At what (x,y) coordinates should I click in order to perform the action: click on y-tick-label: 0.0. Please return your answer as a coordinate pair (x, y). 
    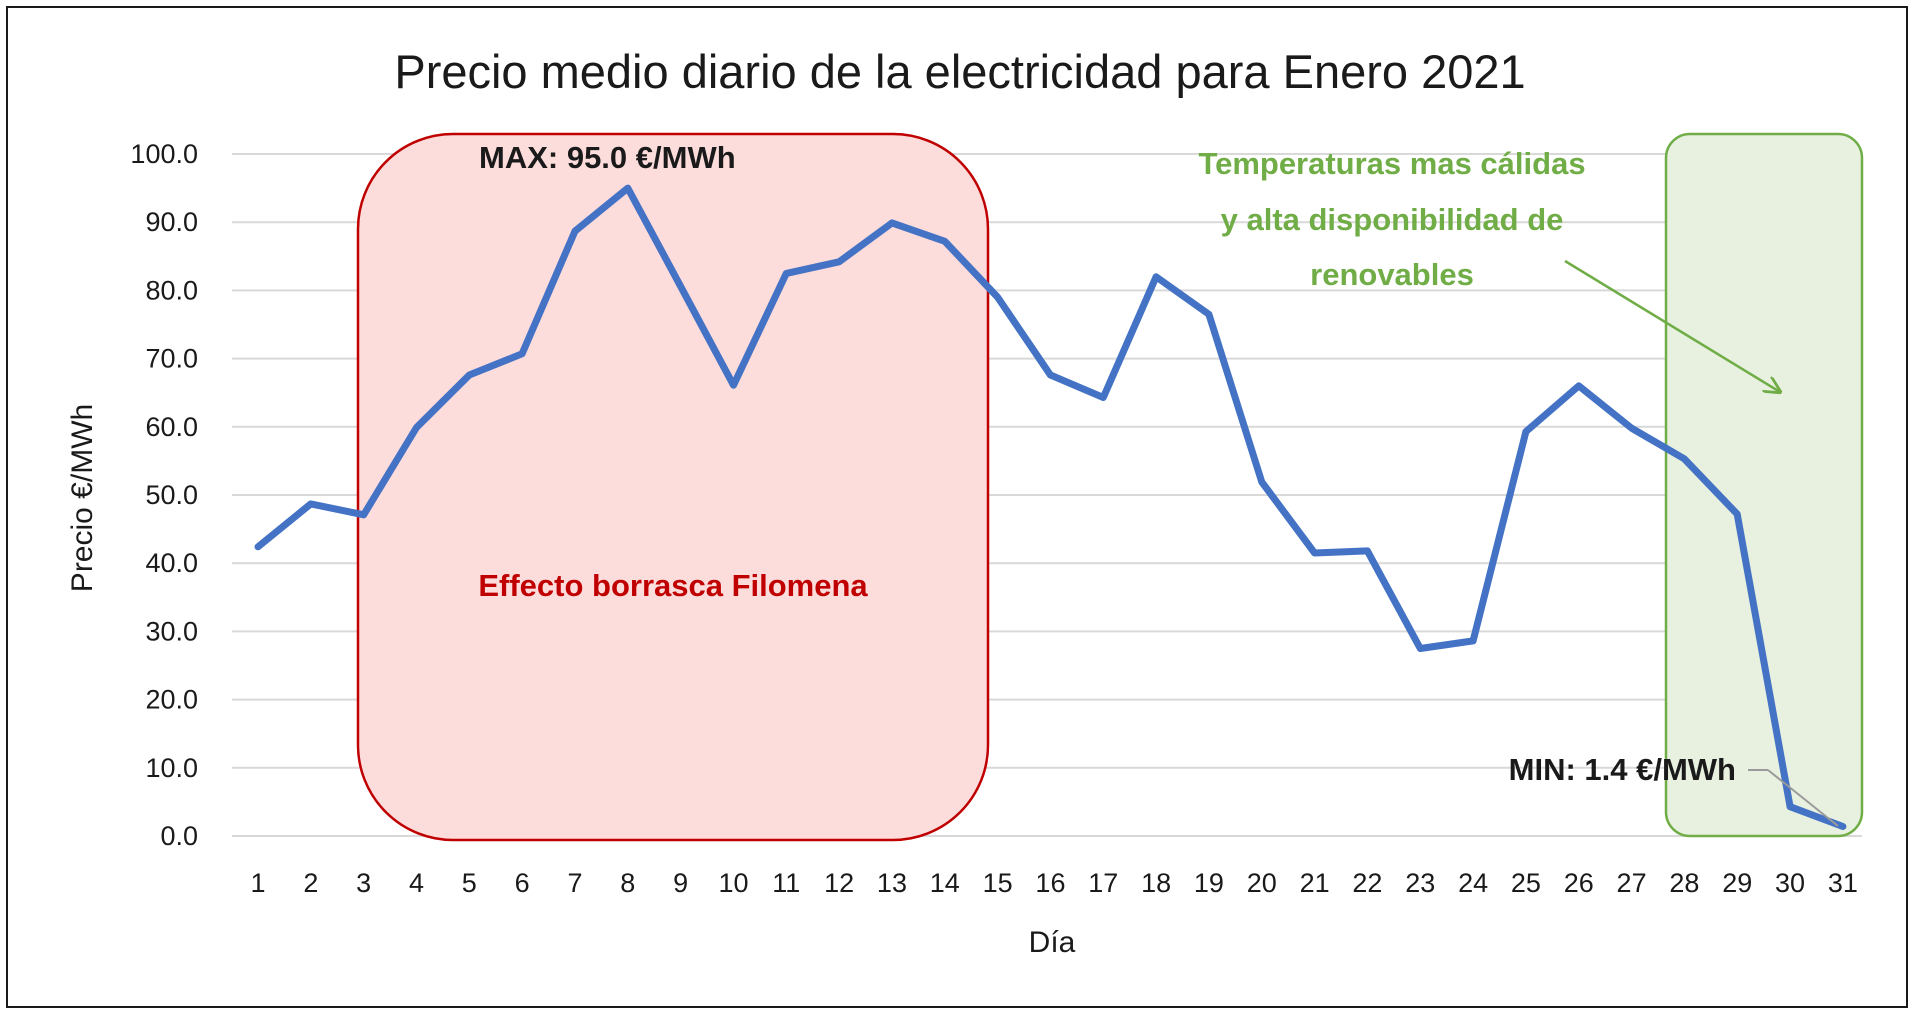
    Looking at the image, I should click on (179, 836).